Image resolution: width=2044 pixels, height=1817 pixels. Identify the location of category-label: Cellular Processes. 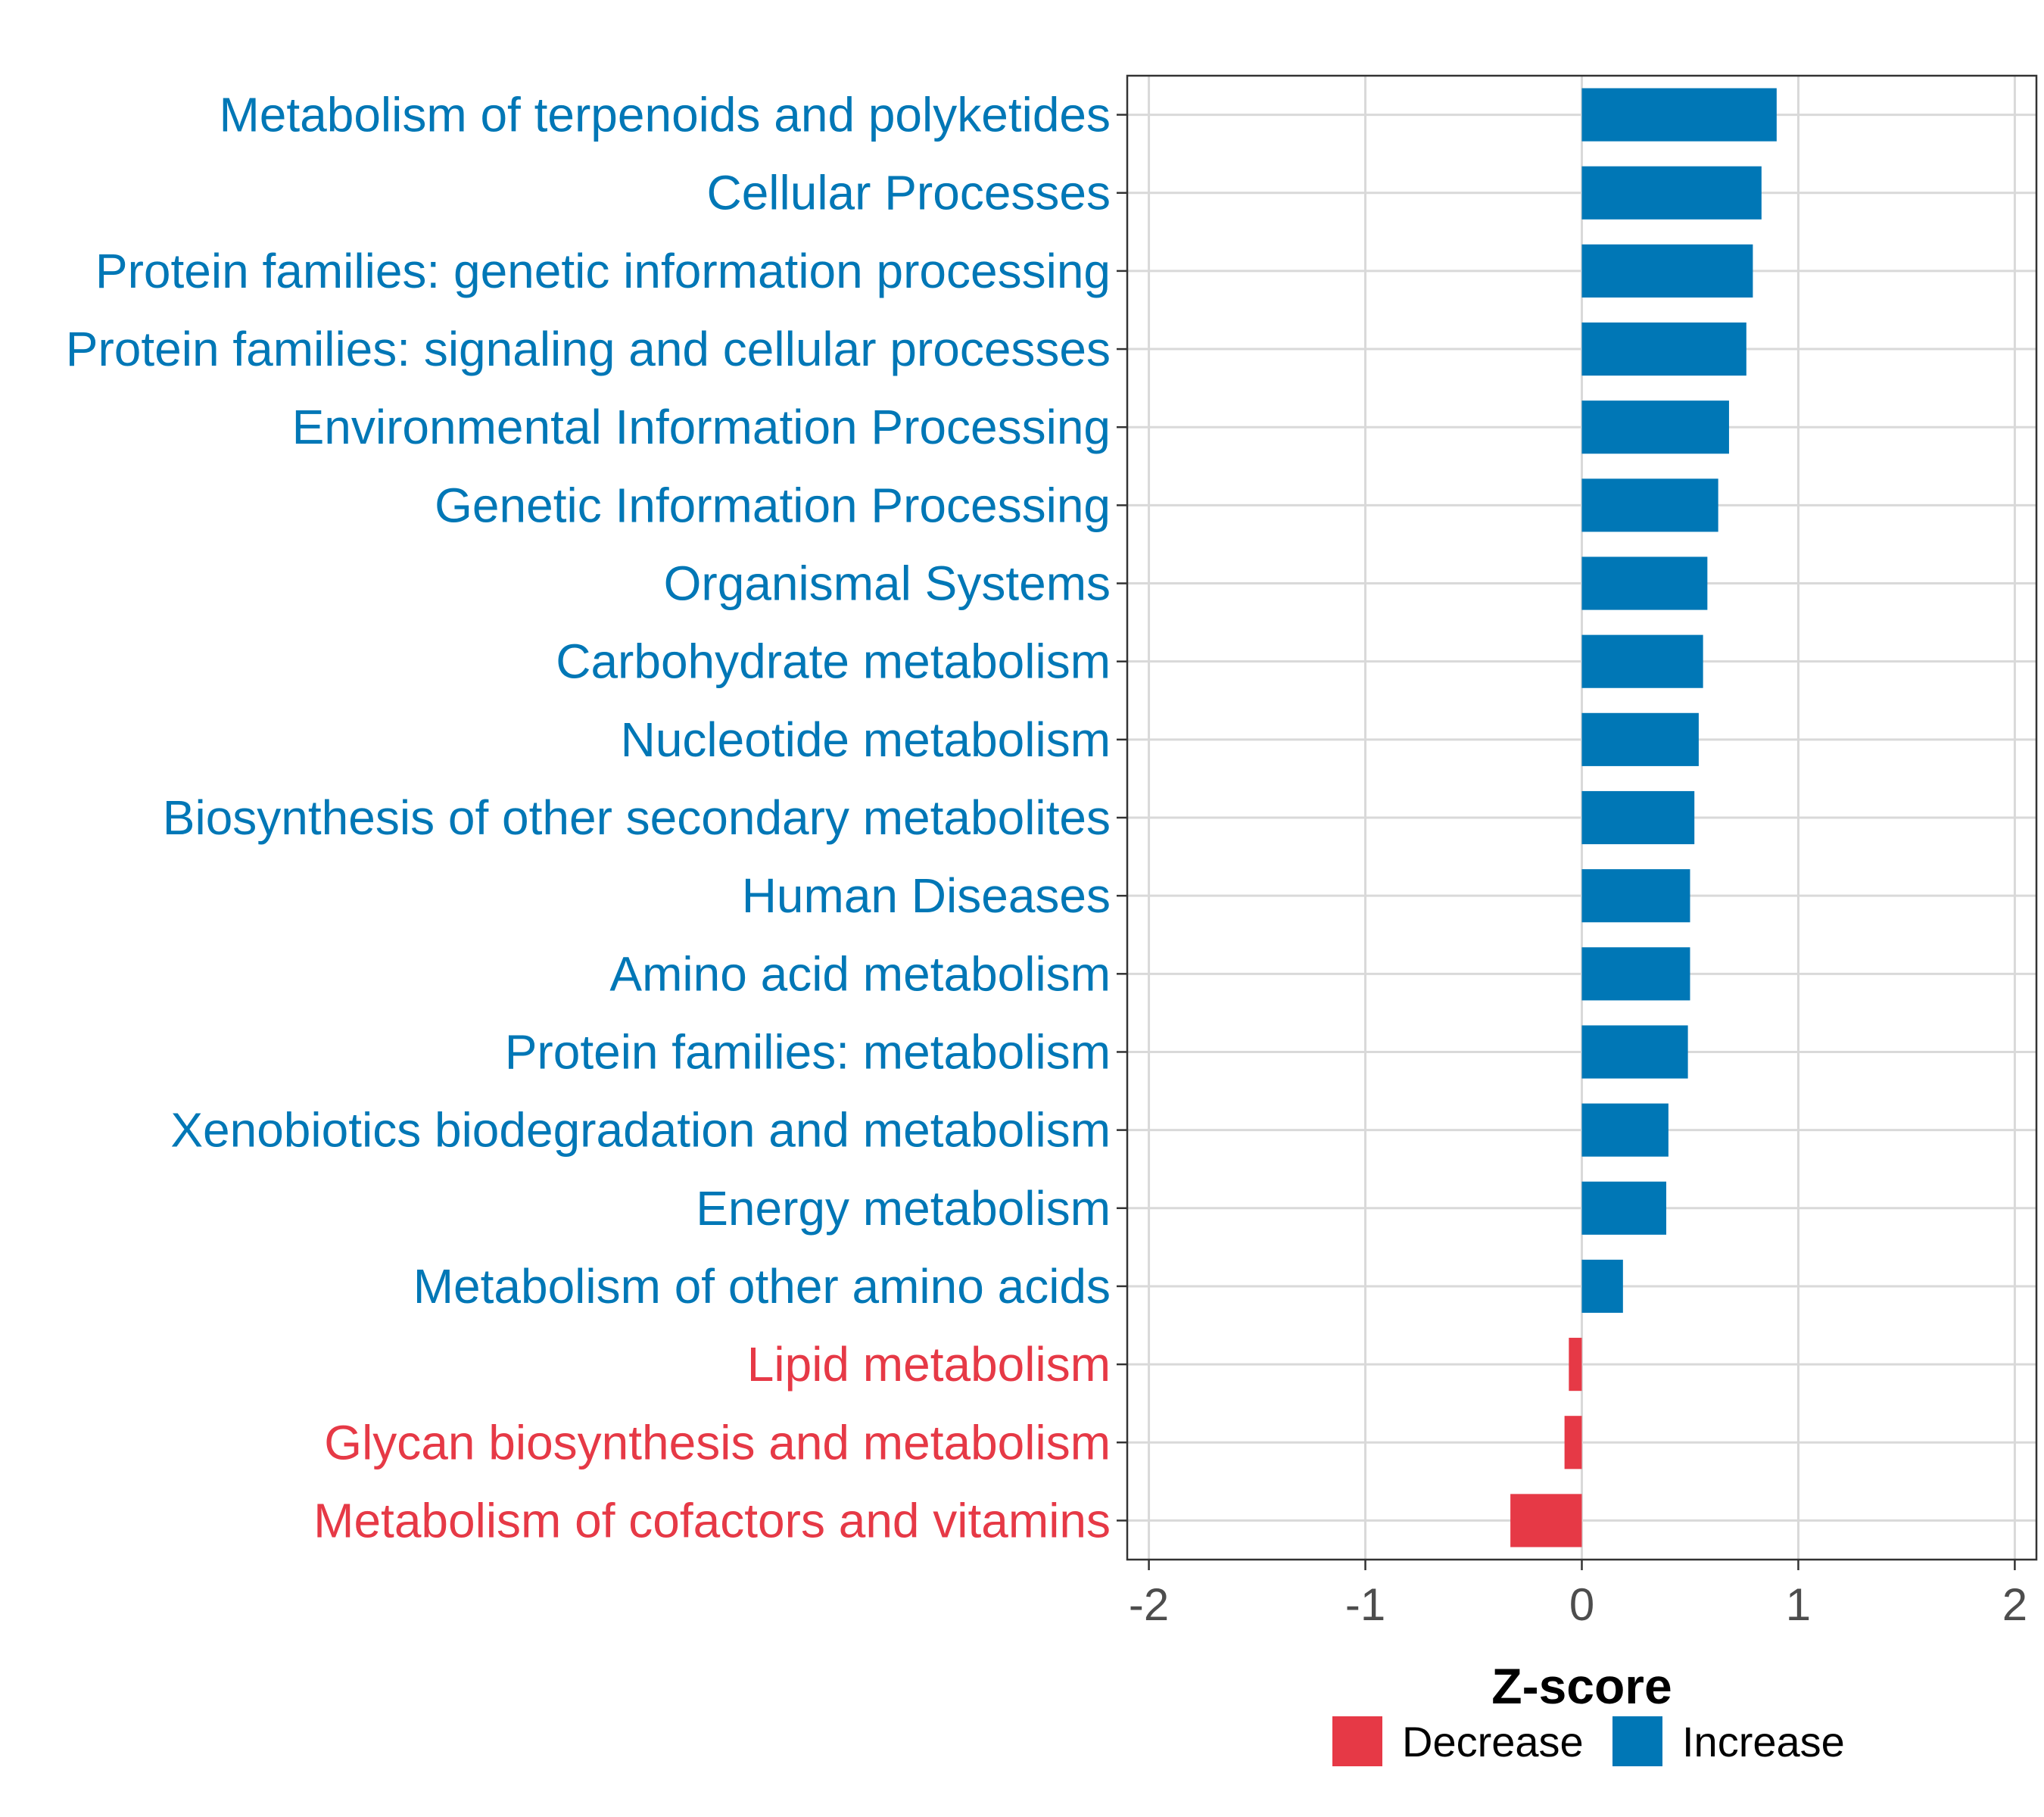
(909, 193).